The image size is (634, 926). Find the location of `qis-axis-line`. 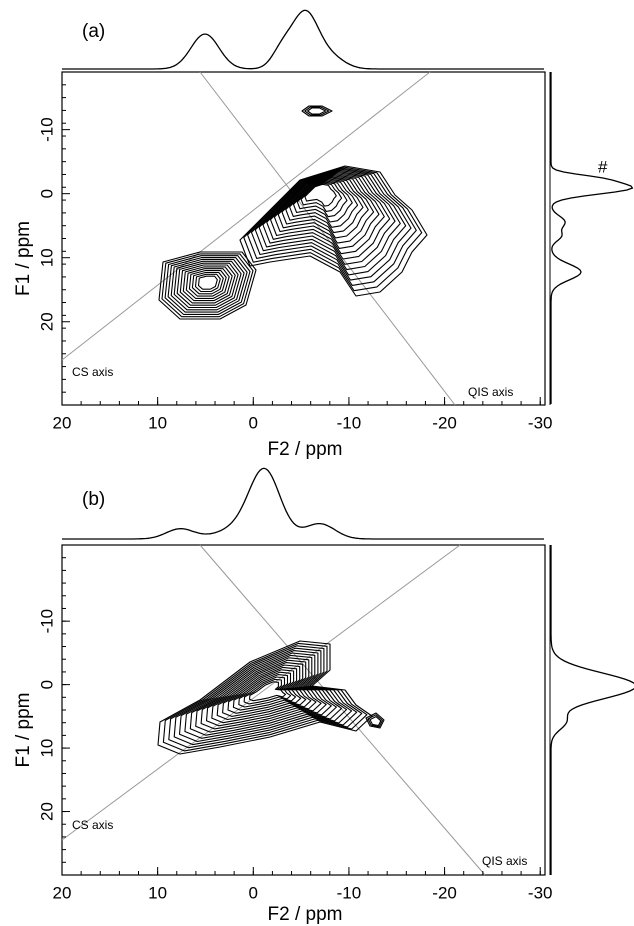

qis-axis-line is located at coordinates (327, 238).